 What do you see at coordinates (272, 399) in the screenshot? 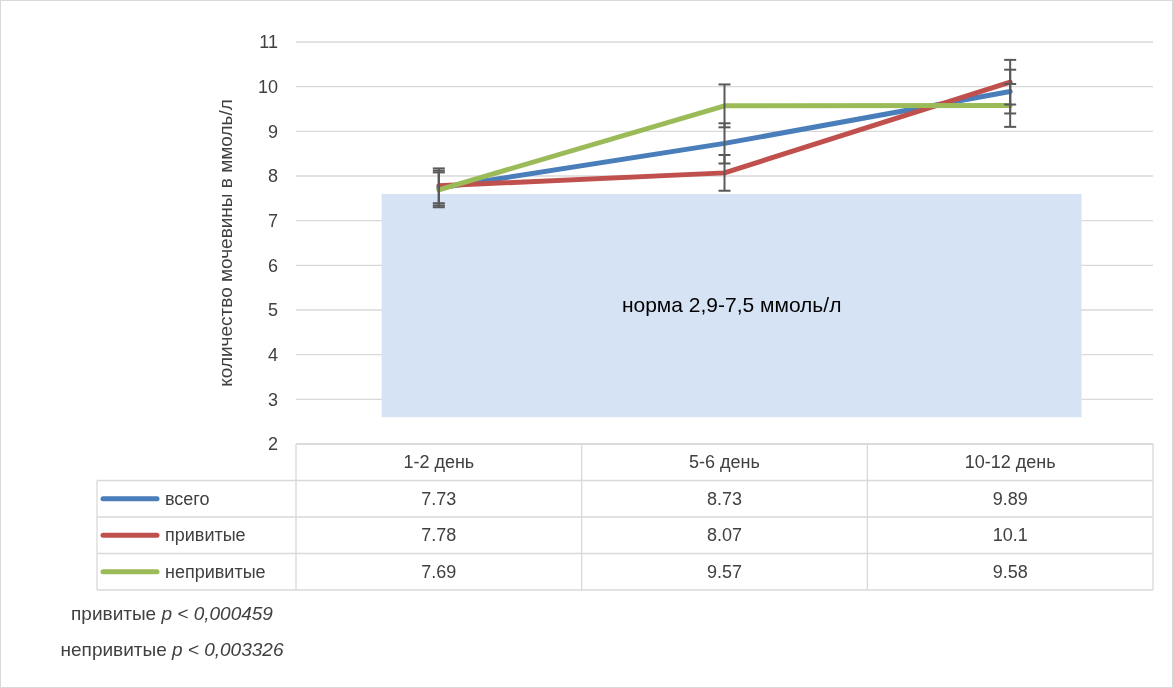
I see `y-tick-label: 3` at bounding box center [272, 399].